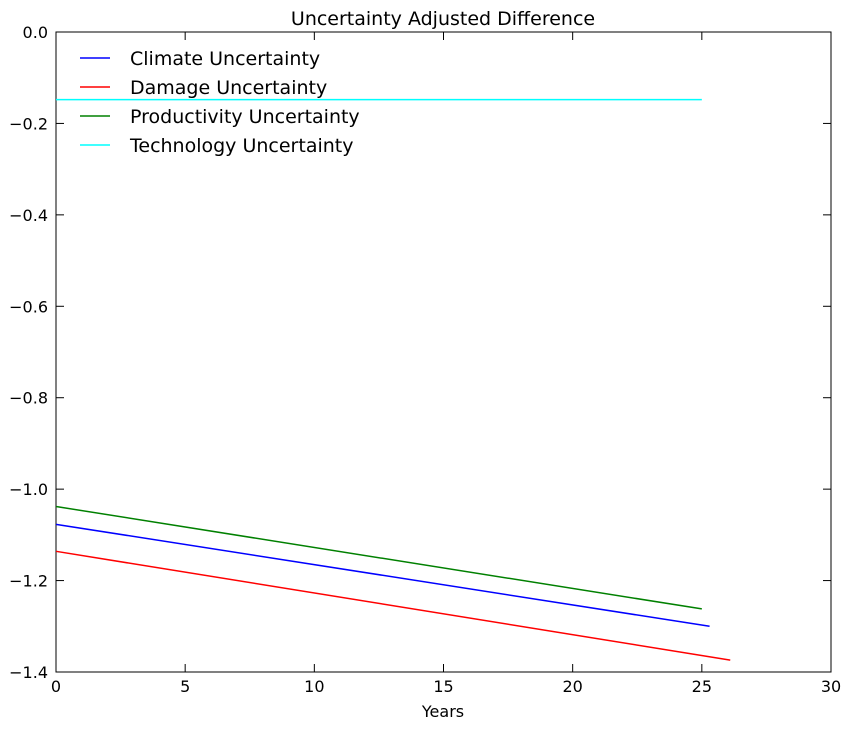 This screenshot has width=851, height=730. Describe the element at coordinates (443, 19) in the screenshot. I see `chart-title: Uncertainty Adjusted Difference` at that location.